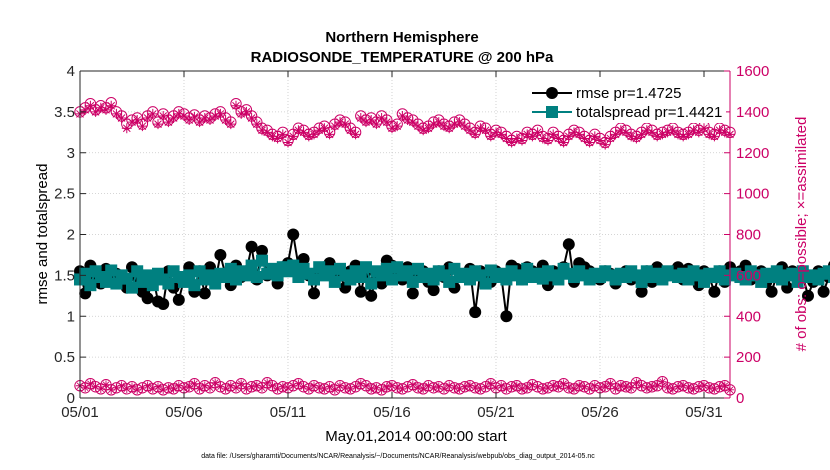 The width and height of the screenshot is (830, 470). Describe the element at coordinates (405, 125) in the screenshot. I see `series-obs_assimilated` at that location.